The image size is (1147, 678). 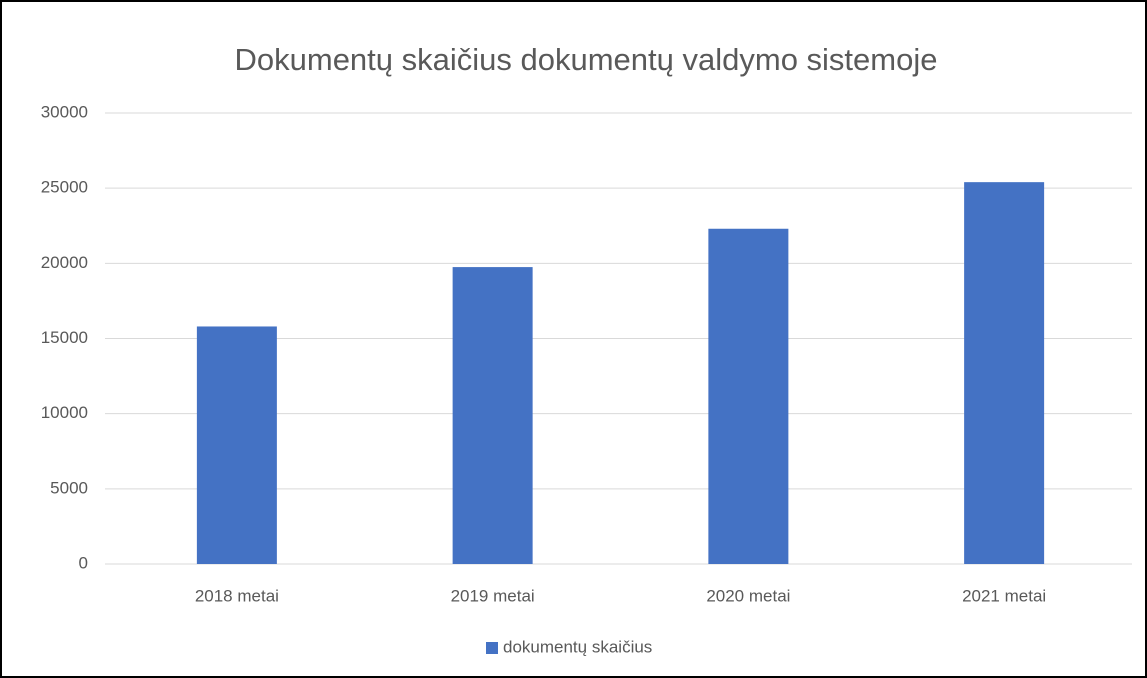 I want to click on x-tick-label: 2018 metai, so click(x=237, y=595).